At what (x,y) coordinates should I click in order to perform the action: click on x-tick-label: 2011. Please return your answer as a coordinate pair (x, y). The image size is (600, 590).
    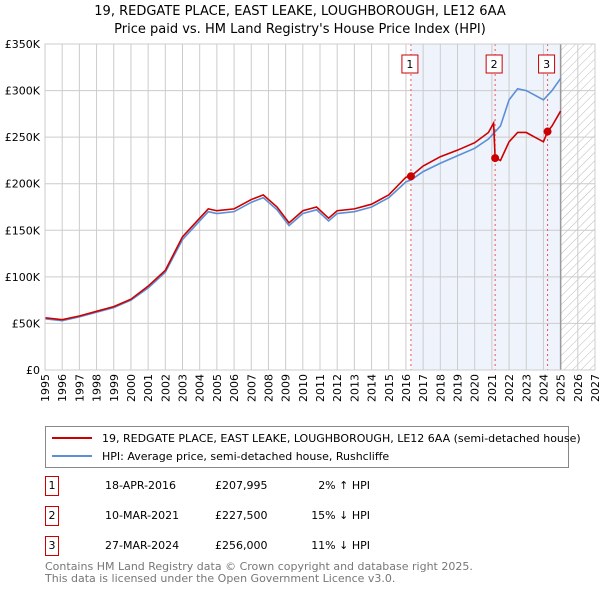
    Looking at the image, I should click on (320, 388).